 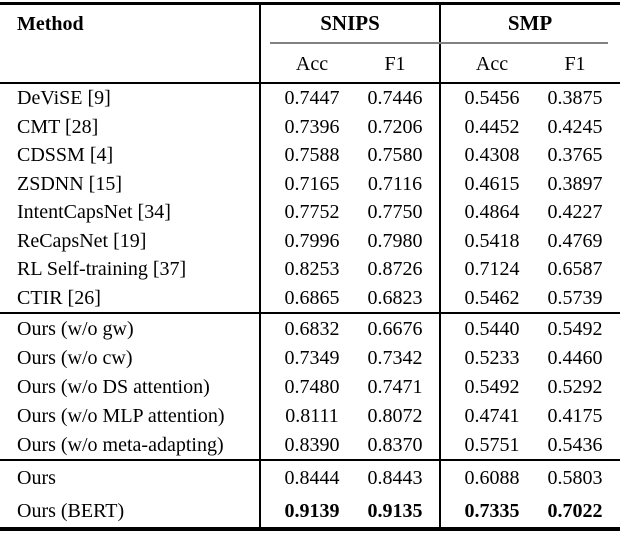 I want to click on snips-acc-cell: 0.9139, so click(x=312, y=510).